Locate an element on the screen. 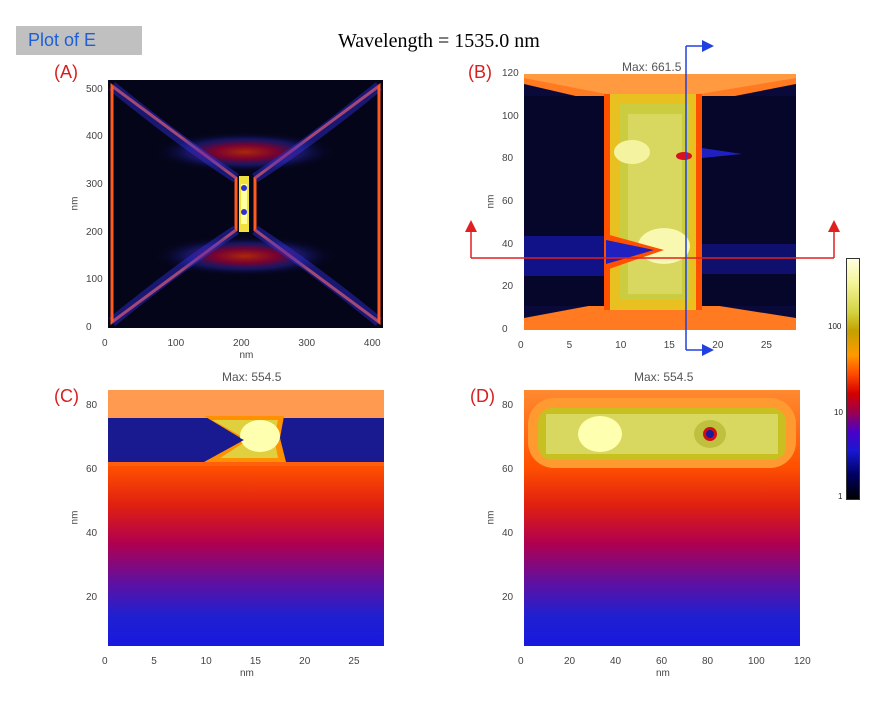 The width and height of the screenshot is (872, 719). colorbar-tick-1: 1 is located at coordinates (840, 496).